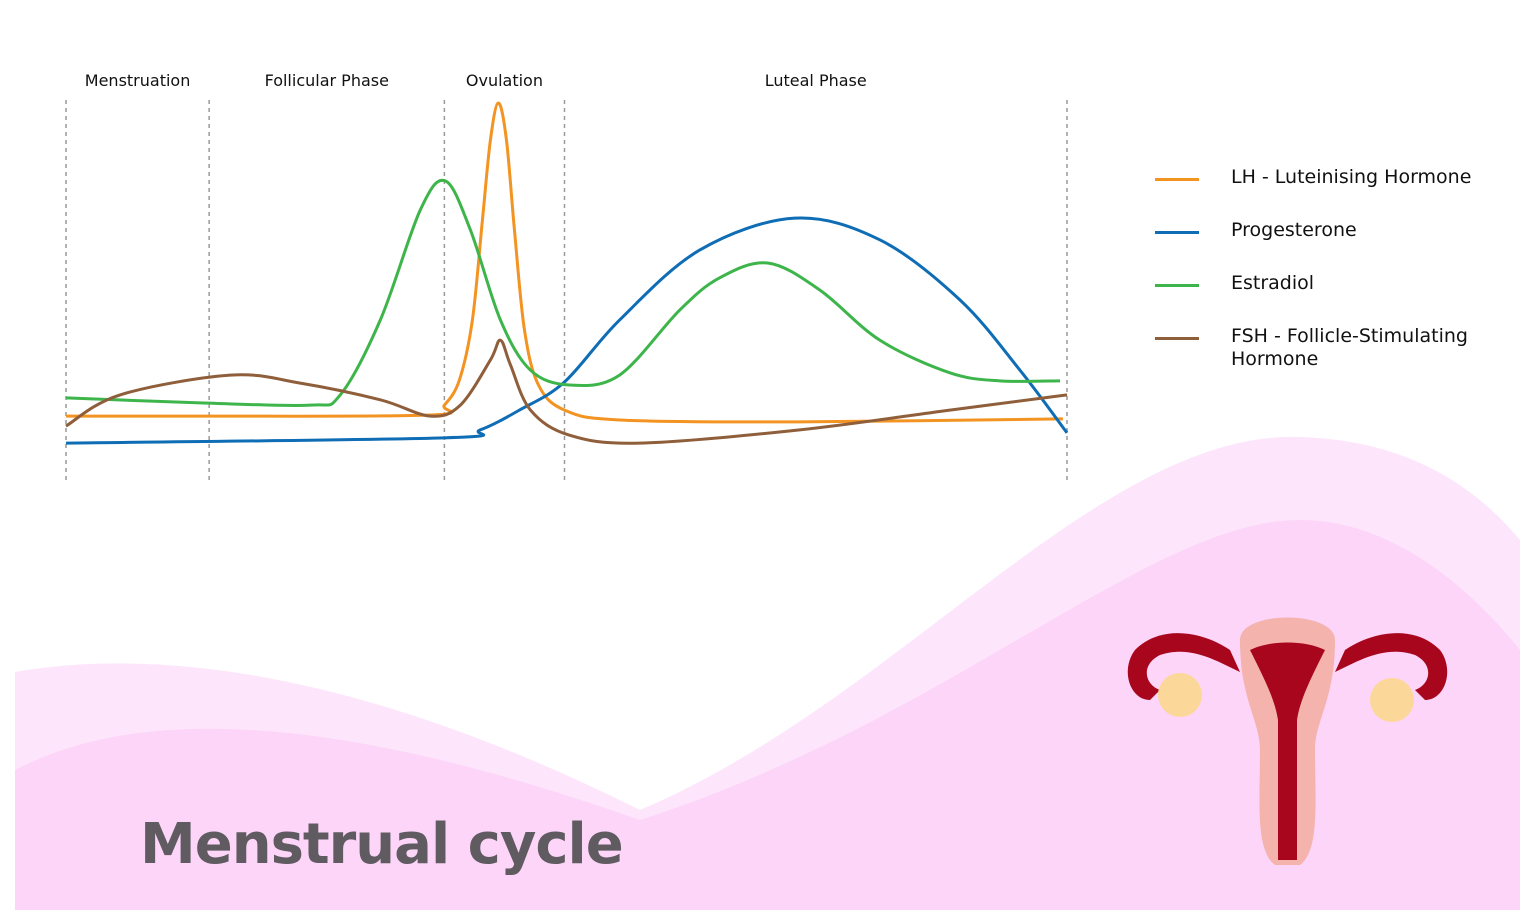  What do you see at coordinates (1287, 741) in the screenshot?
I see `uterus-illustration` at bounding box center [1287, 741].